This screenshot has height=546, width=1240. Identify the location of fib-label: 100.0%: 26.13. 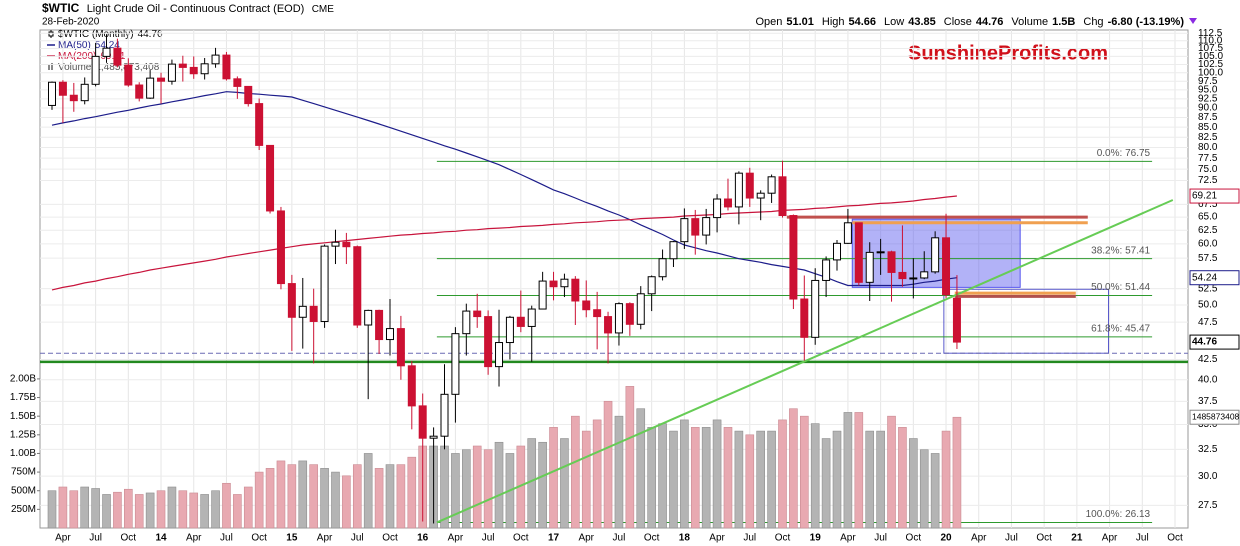
(1118, 514).